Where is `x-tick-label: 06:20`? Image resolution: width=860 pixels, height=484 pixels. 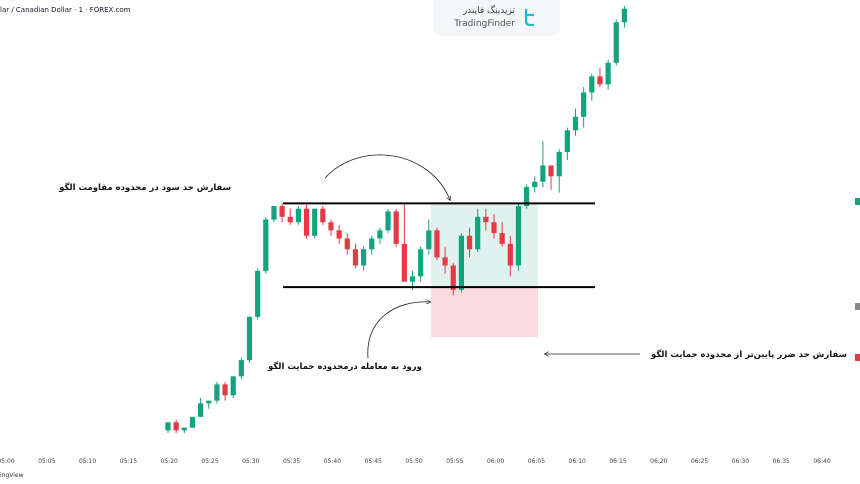 x-tick-label: 06:20 is located at coordinates (658, 461).